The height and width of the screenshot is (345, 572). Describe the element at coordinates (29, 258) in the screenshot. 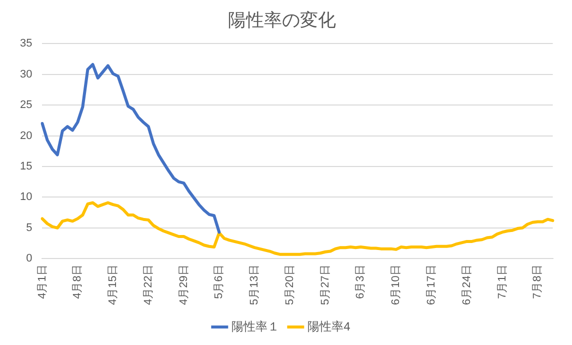

I see `y-tick-label: 0` at that location.